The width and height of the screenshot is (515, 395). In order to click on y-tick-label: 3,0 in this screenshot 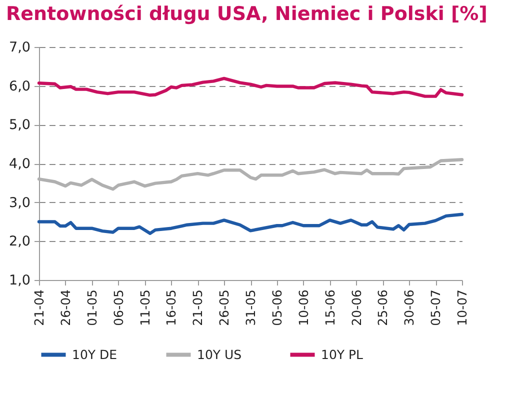, I will do `click(19, 202)`.